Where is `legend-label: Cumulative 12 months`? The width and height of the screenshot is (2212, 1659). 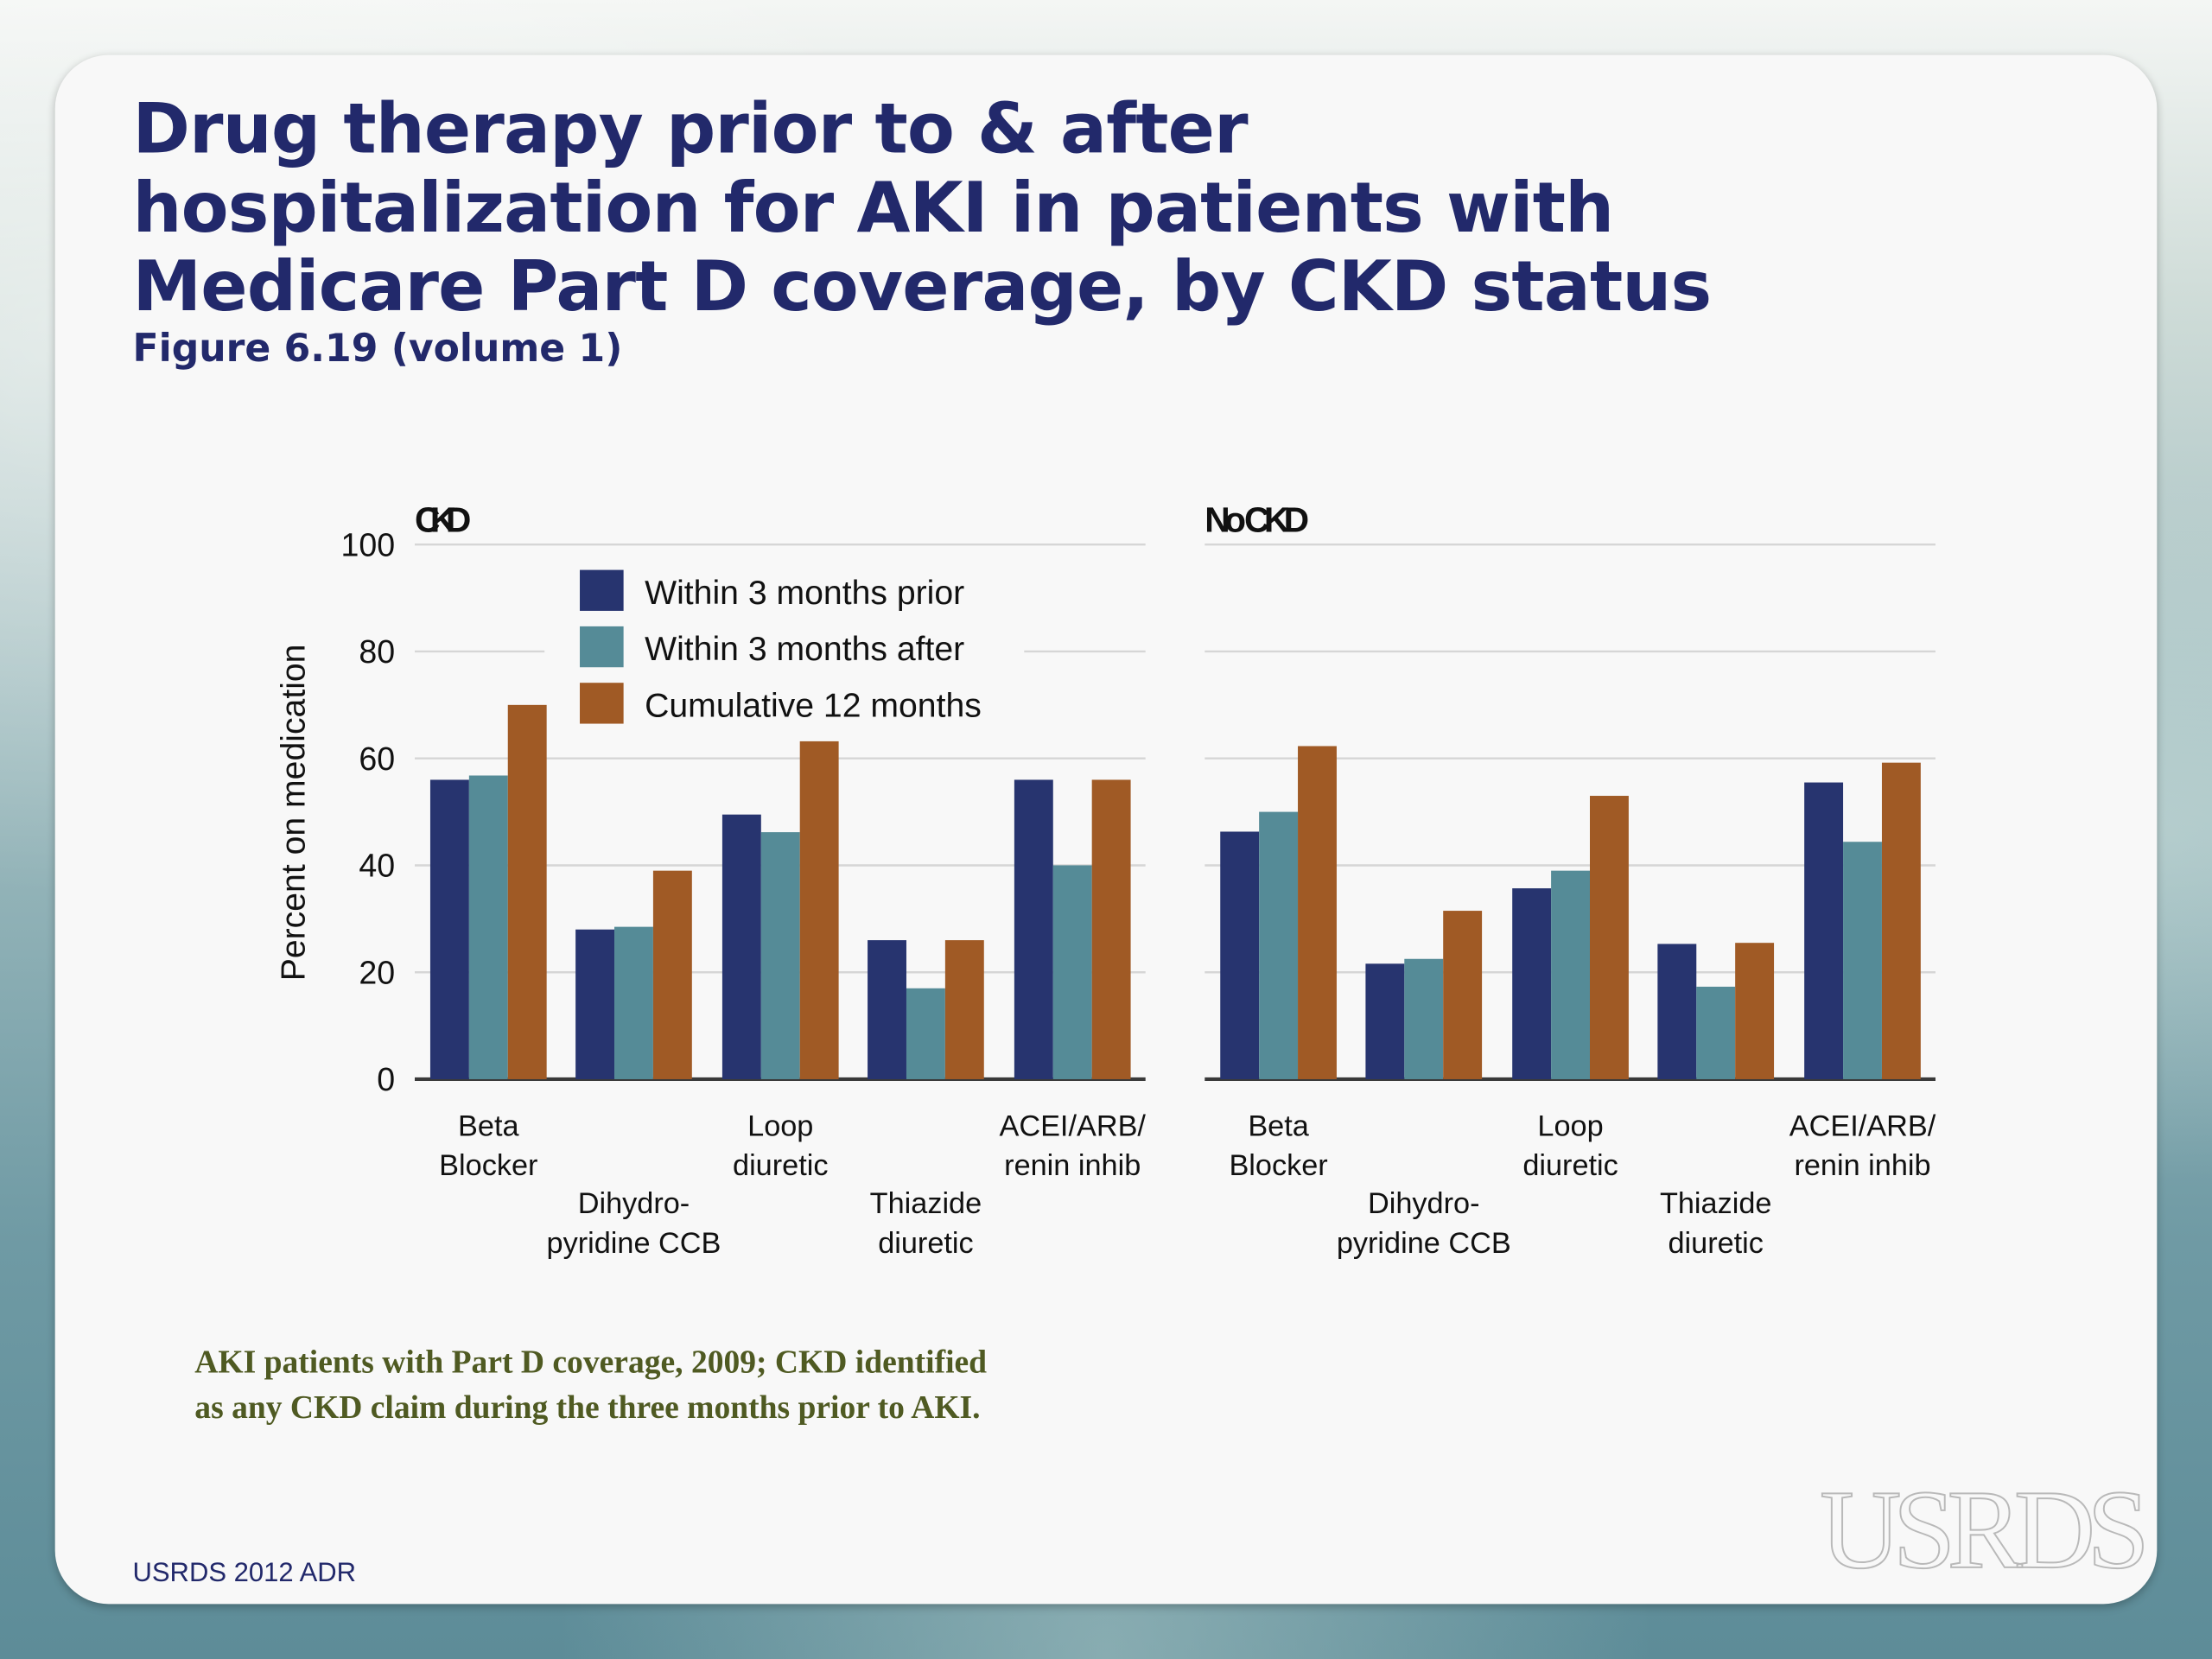 legend-label: Cumulative 12 months is located at coordinates (813, 705).